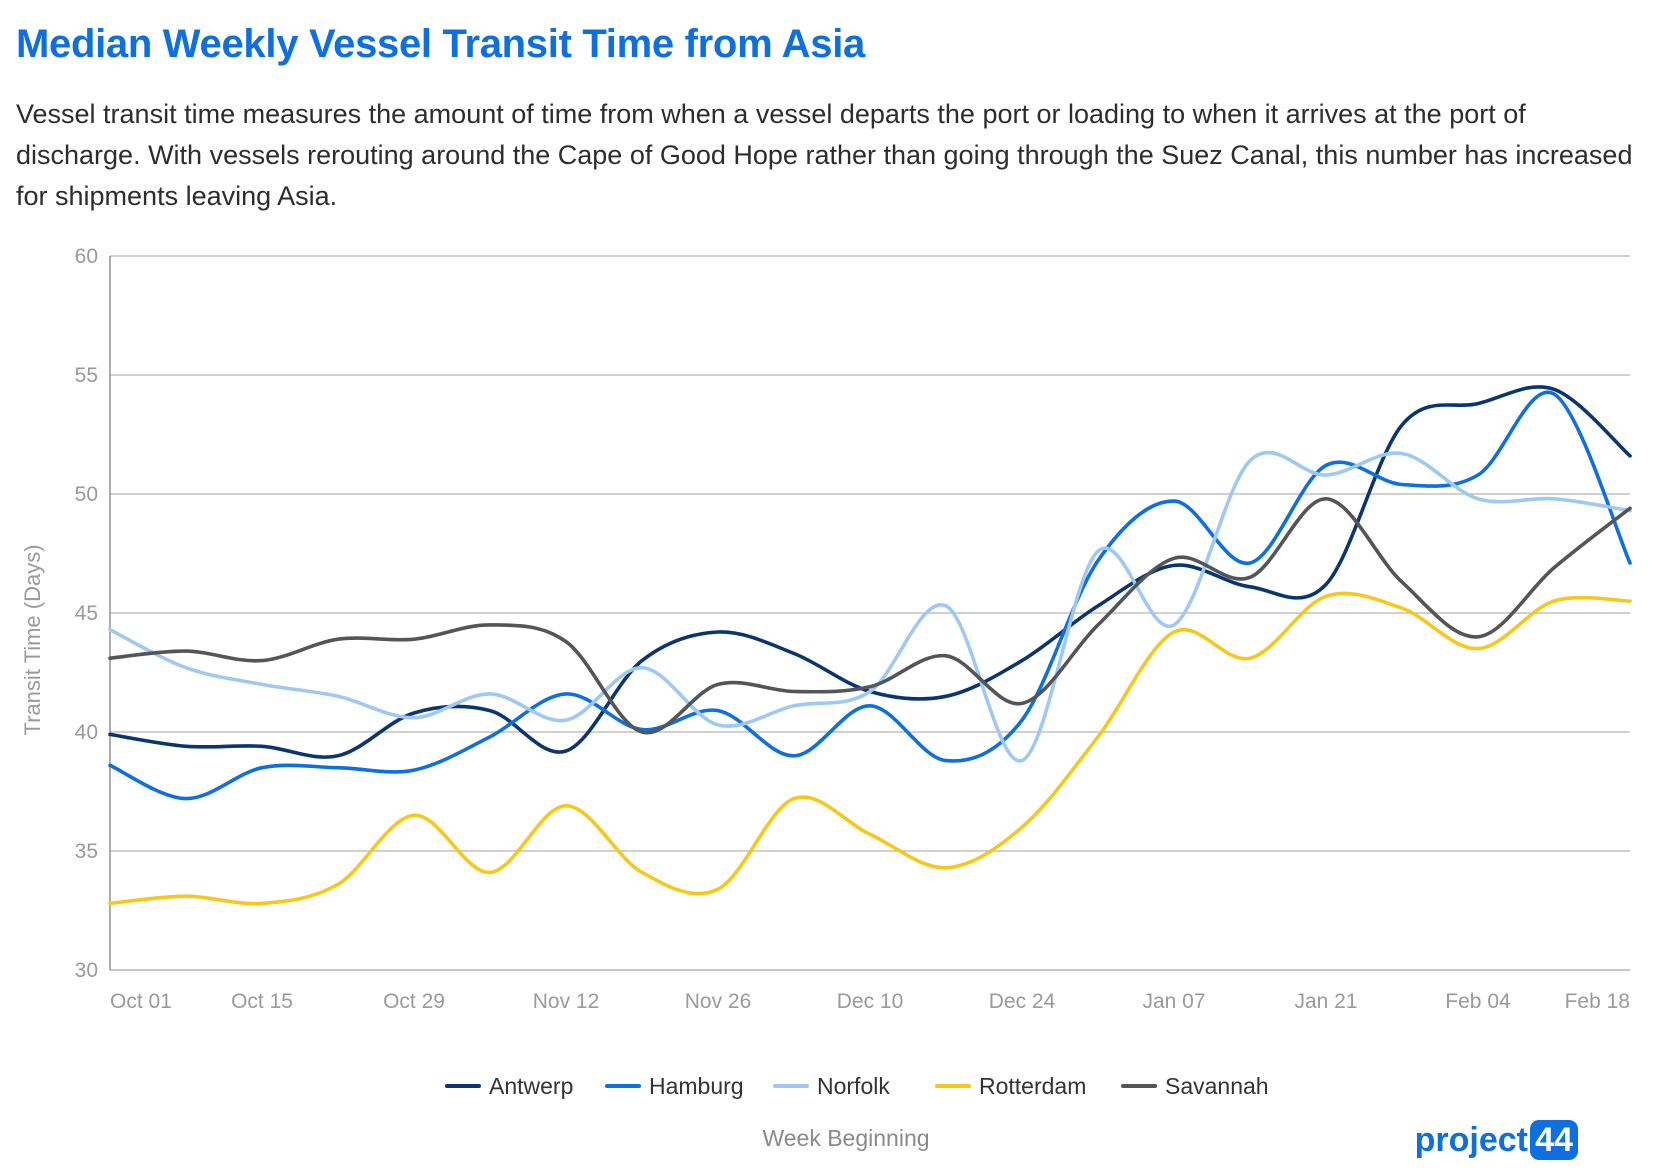 The height and width of the screenshot is (1176, 1660). What do you see at coordinates (1022, 1001) in the screenshot?
I see `x-tick-label: Dec 24` at bounding box center [1022, 1001].